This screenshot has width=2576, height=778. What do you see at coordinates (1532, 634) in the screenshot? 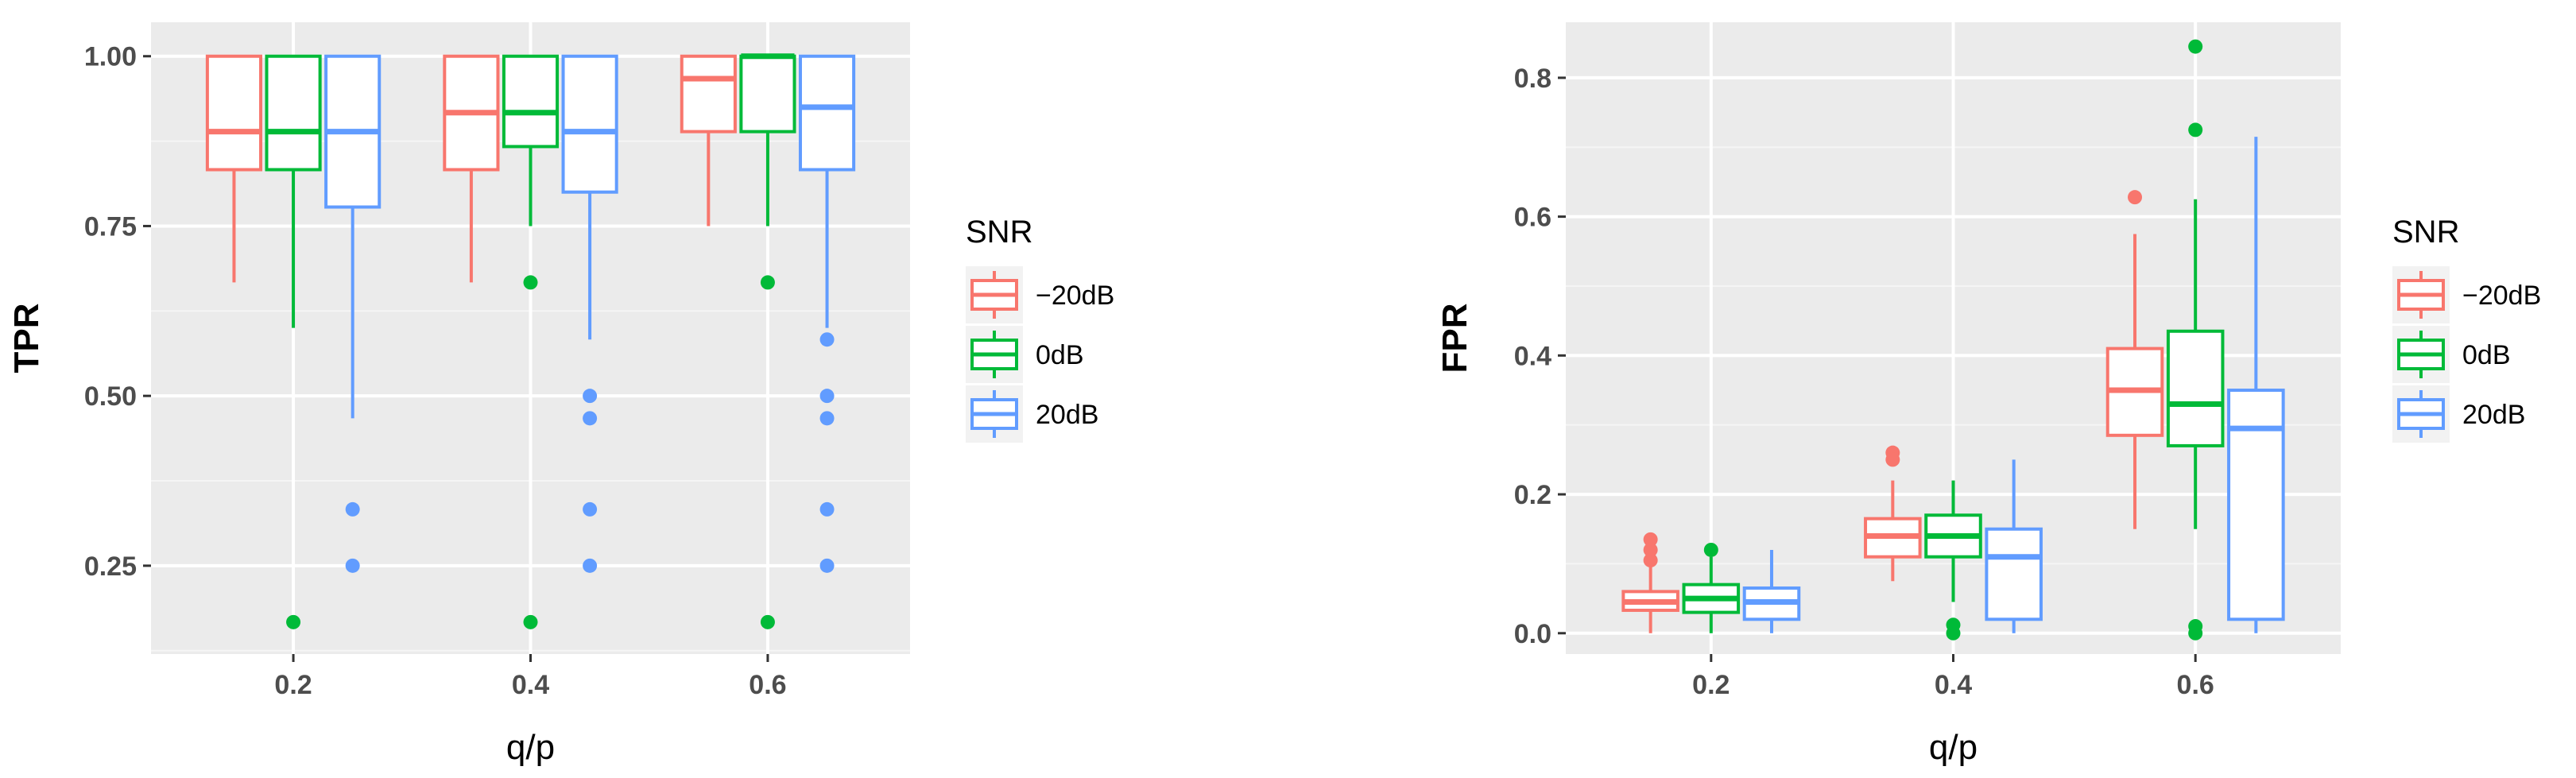
I see `y-tick-label: 0.0` at bounding box center [1532, 634].